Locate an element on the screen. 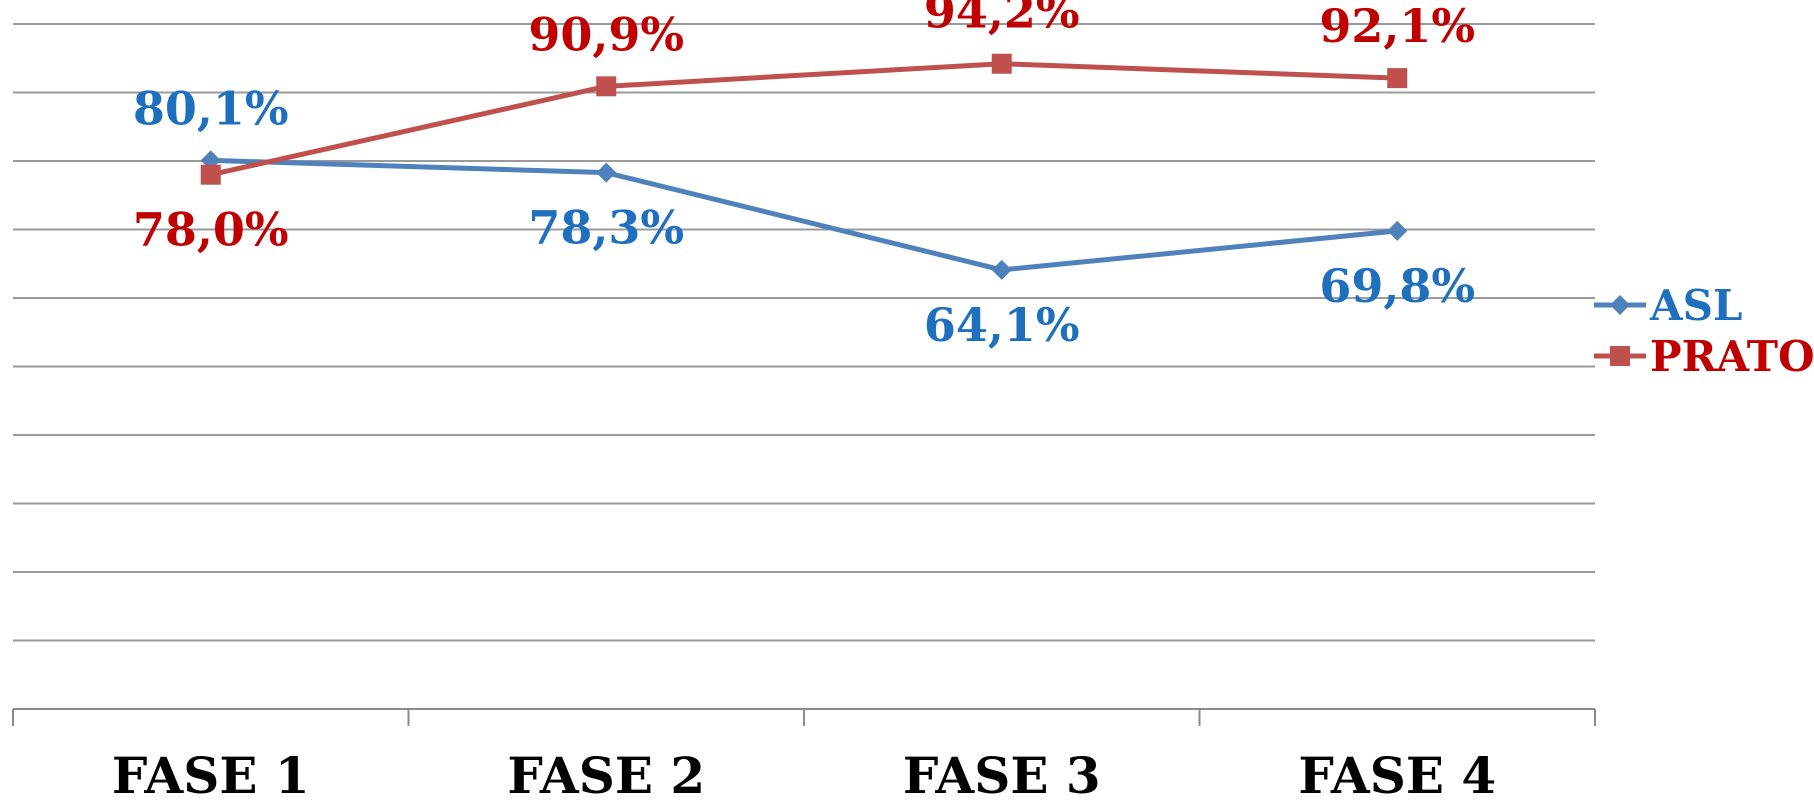 This screenshot has height=806, width=1814. data-label-prato: 90,9% is located at coordinates (606, 34).